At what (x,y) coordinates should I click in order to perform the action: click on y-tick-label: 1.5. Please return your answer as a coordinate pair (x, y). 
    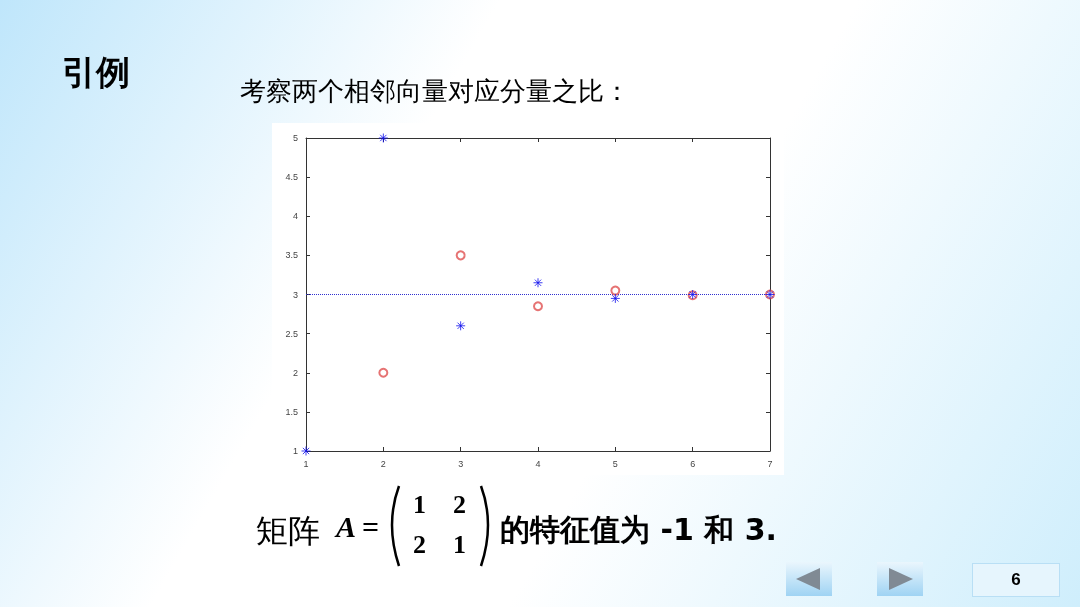
    Looking at the image, I should click on (291, 411).